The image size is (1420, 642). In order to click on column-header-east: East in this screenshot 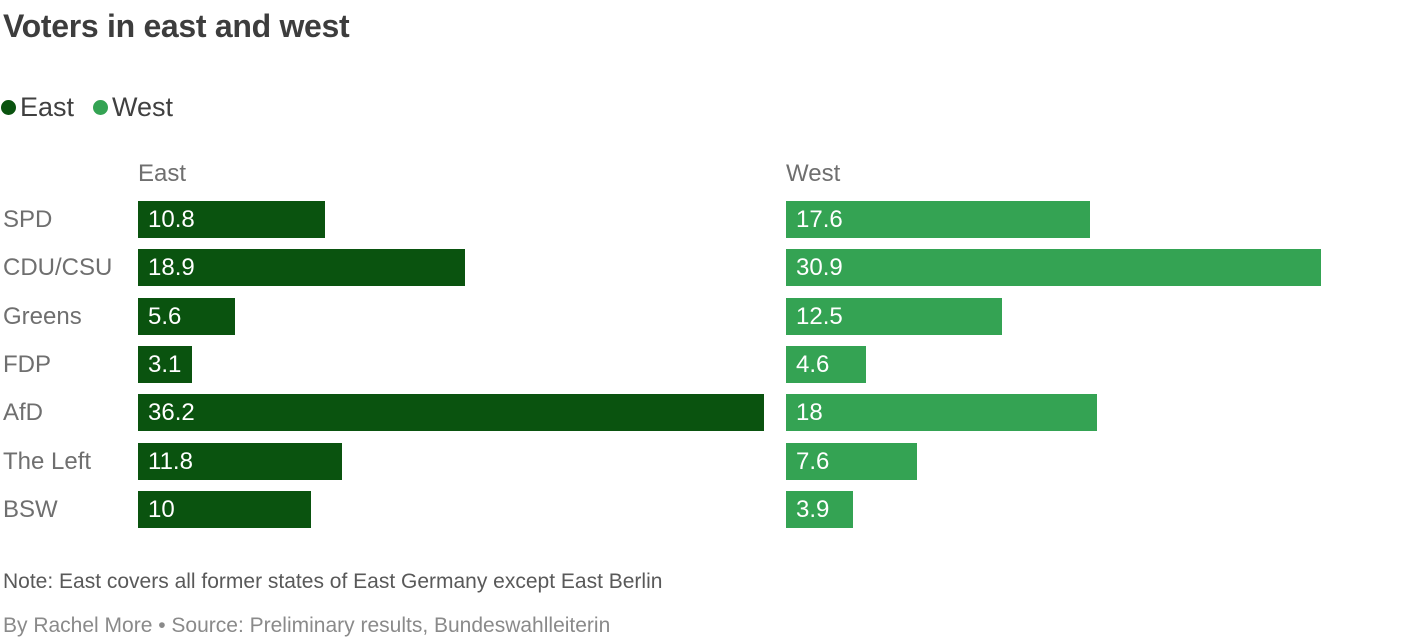, I will do `click(162, 173)`.